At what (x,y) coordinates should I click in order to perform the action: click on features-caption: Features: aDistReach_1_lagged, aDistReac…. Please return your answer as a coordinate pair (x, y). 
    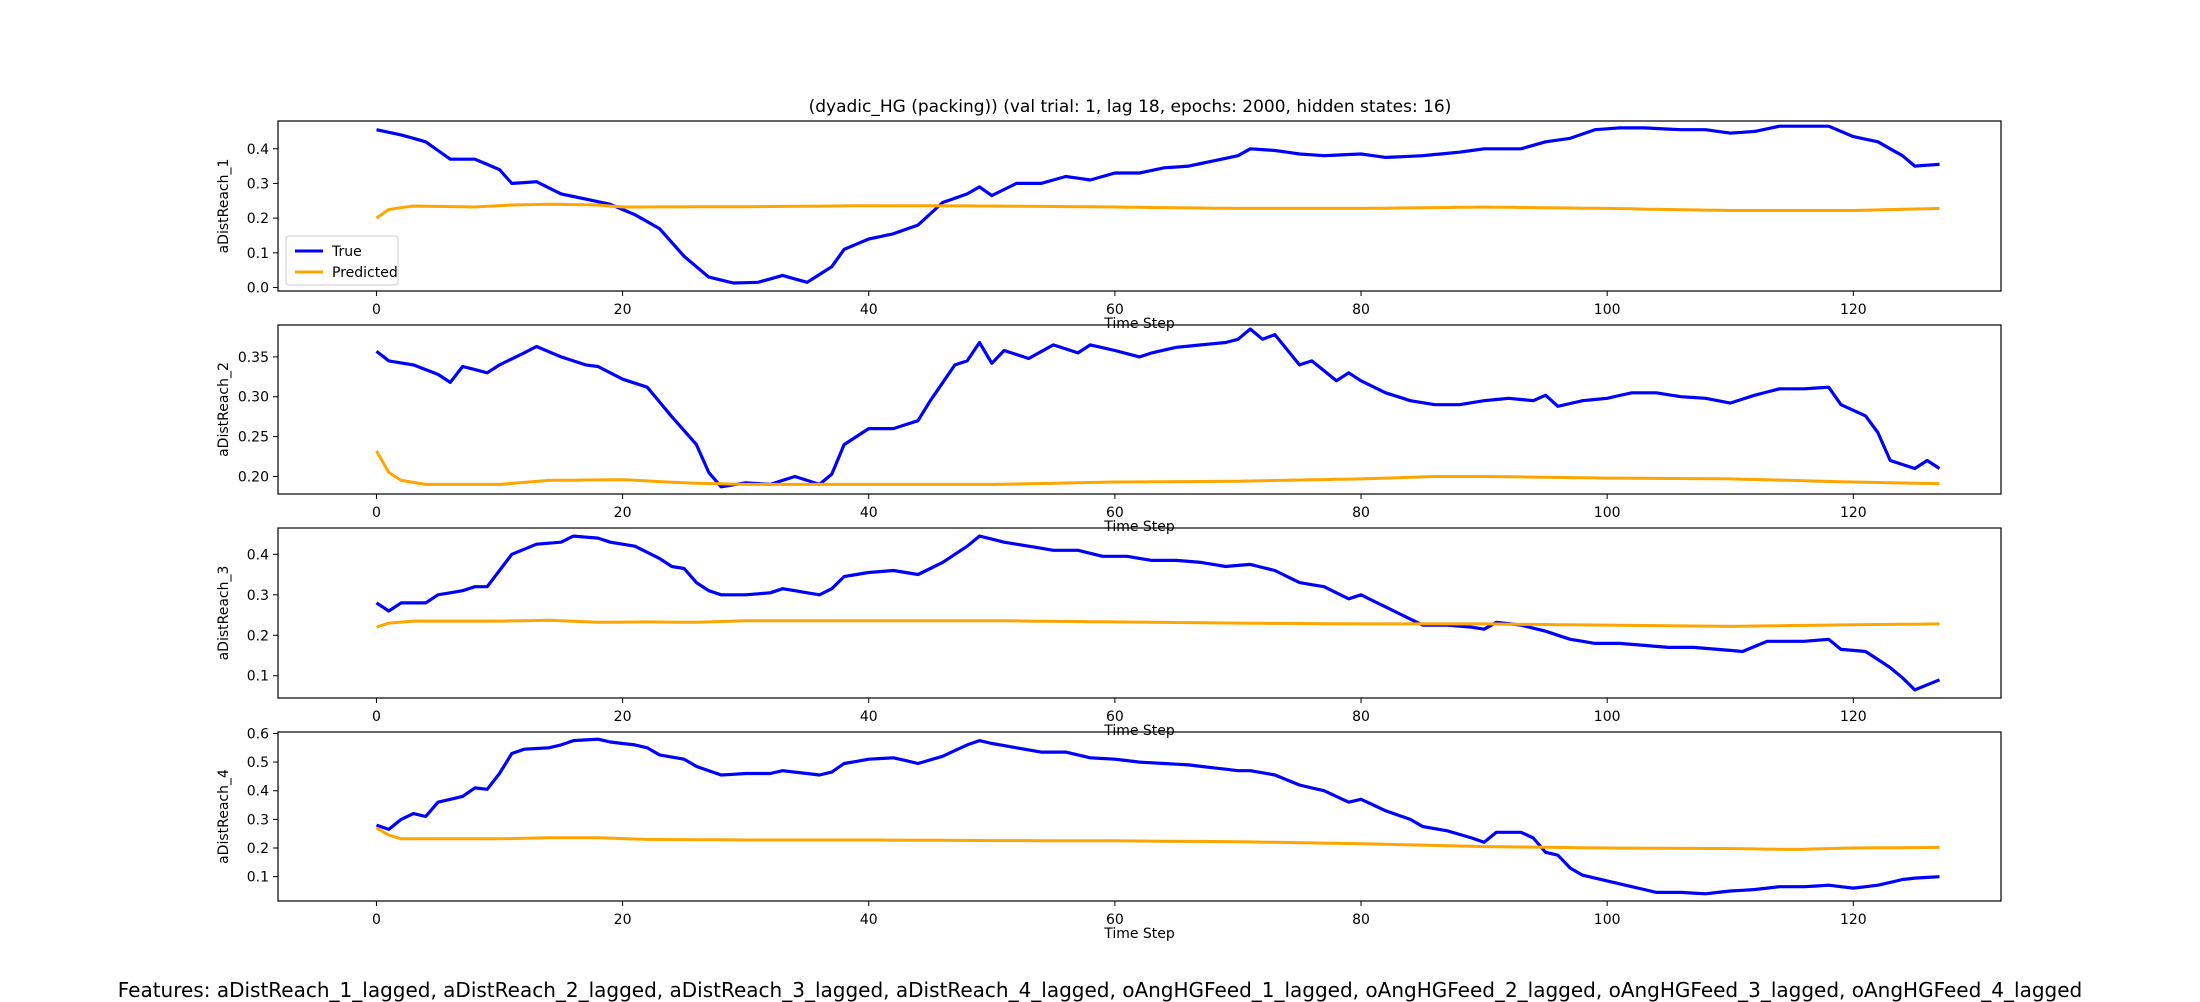
    Looking at the image, I should click on (1100, 990).